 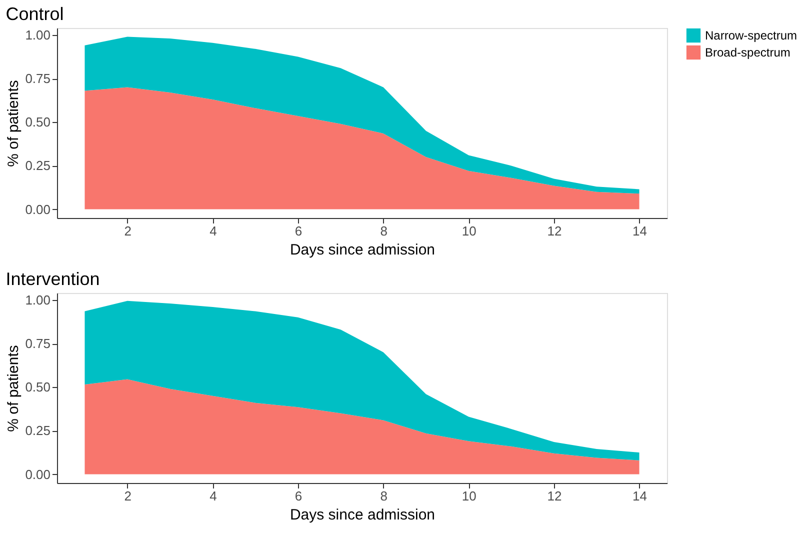 What do you see at coordinates (53, 279) in the screenshot?
I see `chart-title: Intervention` at bounding box center [53, 279].